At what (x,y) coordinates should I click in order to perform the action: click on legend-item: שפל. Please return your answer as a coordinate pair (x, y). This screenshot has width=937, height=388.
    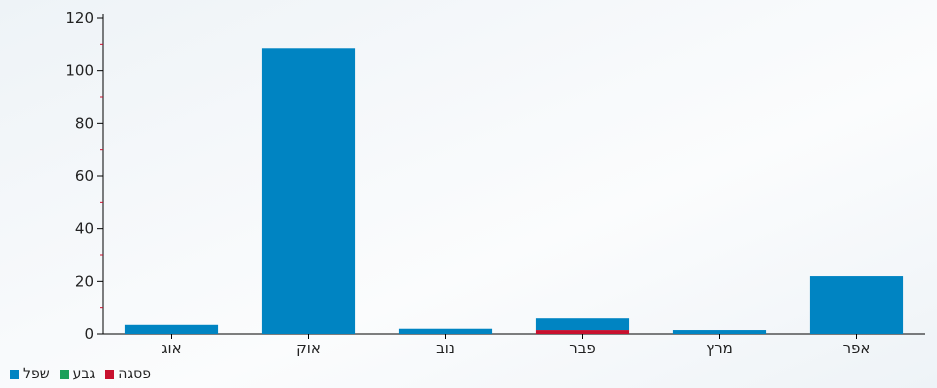
    Looking at the image, I should click on (30, 374).